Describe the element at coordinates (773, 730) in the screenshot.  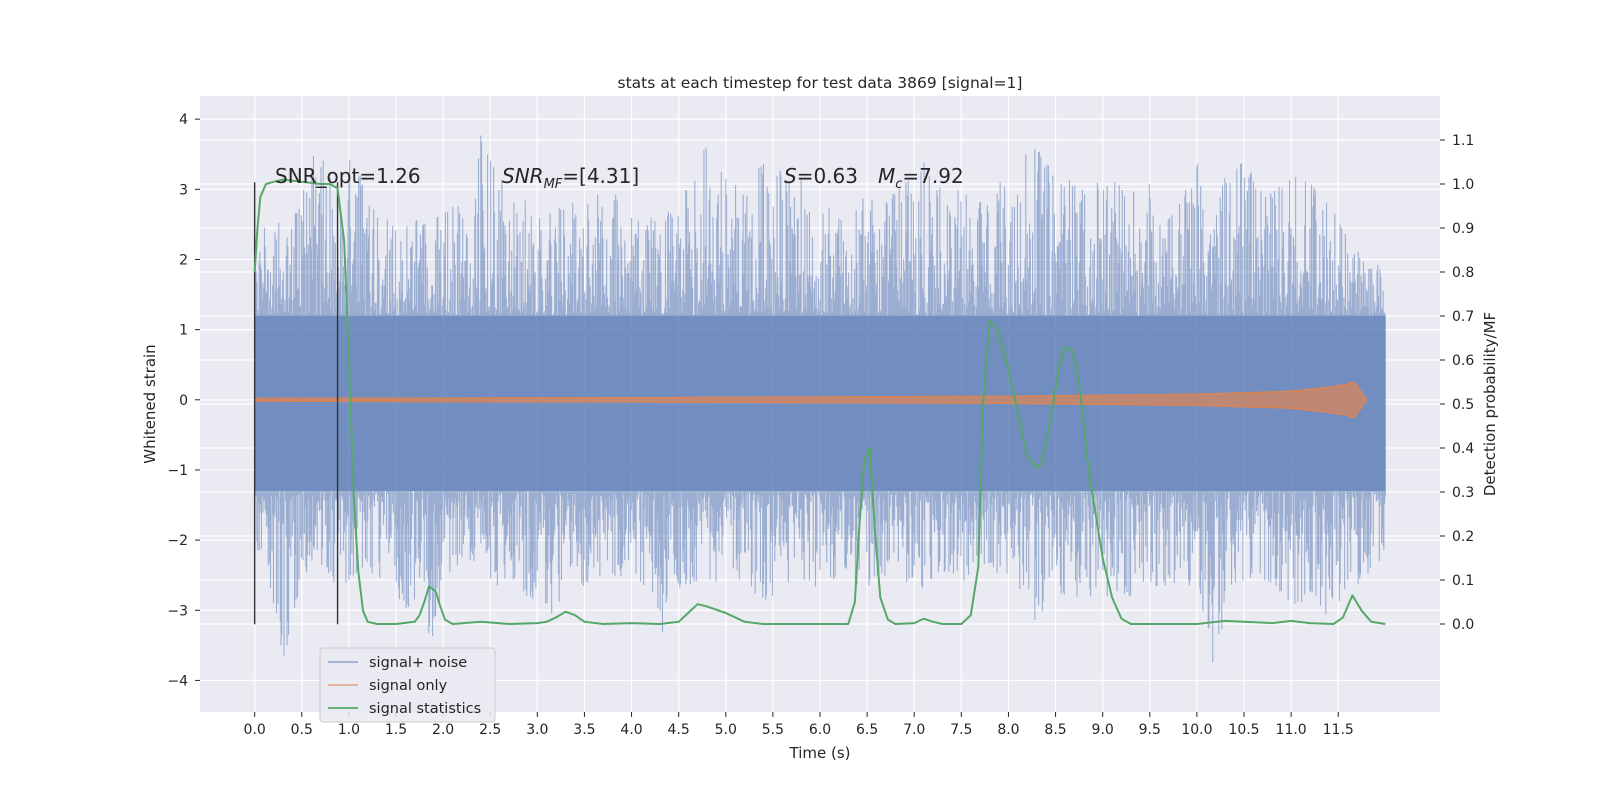
I see `x-tick-label: 5.5` at that location.